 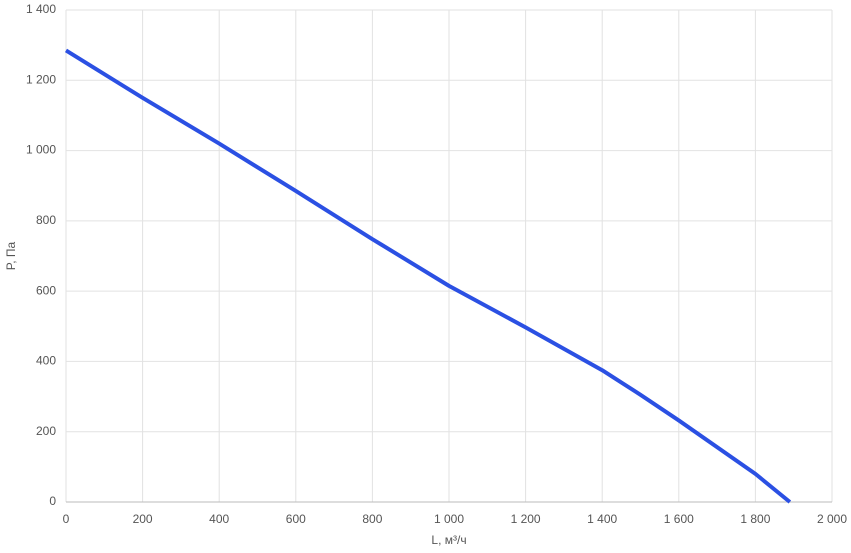 I want to click on y-axis-title: P, Па, so click(x=11, y=255).